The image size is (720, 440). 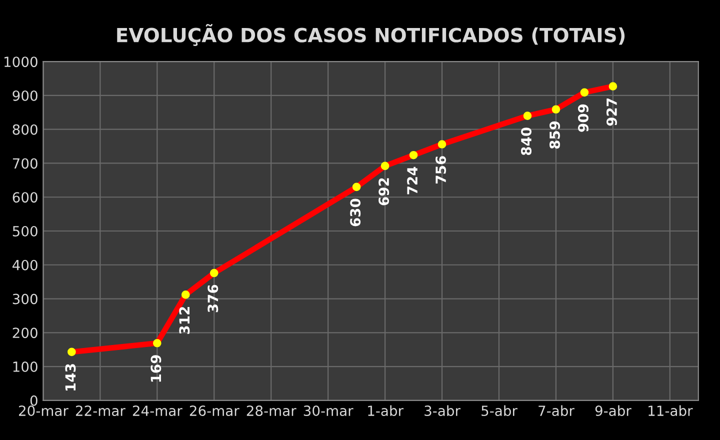 I want to click on data-label: 927, so click(x=611, y=112).